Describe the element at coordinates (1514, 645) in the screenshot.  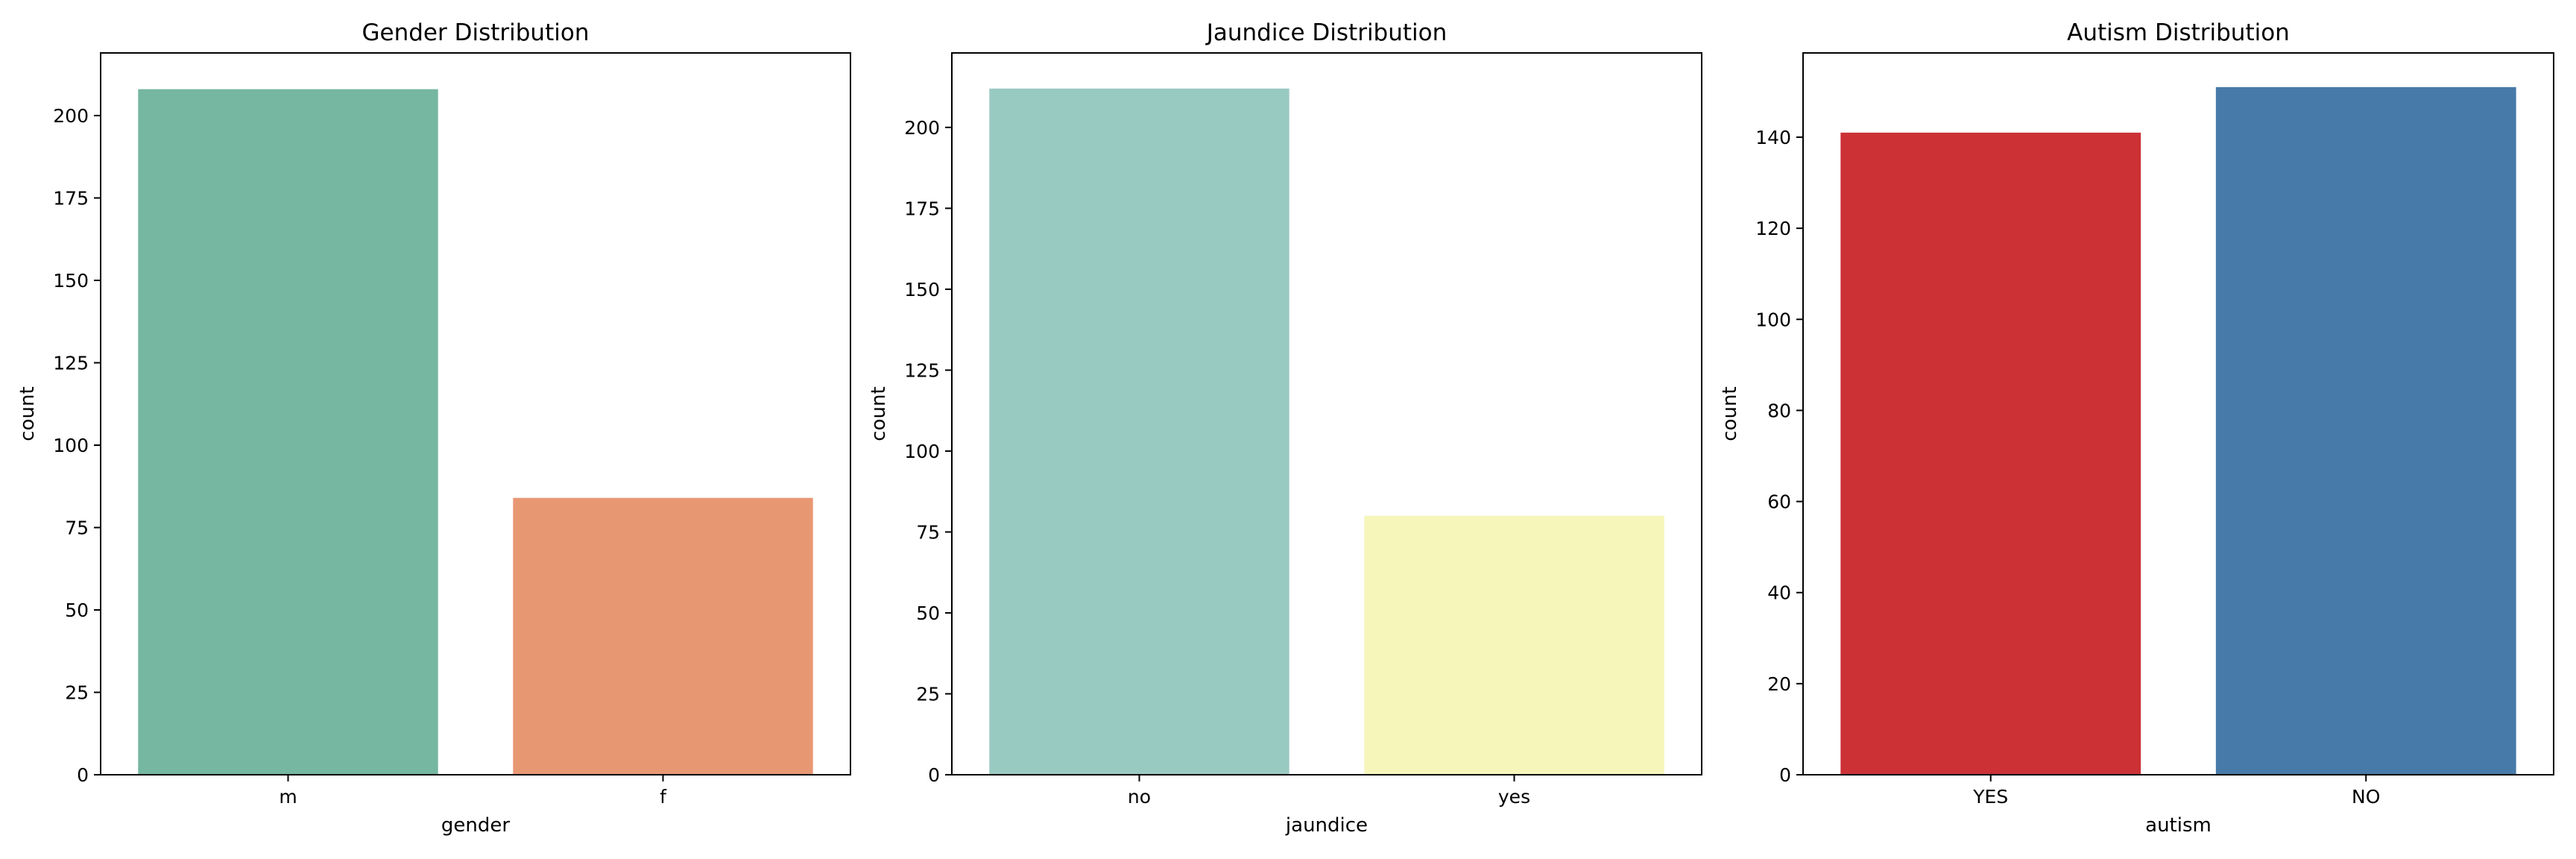
I see `bar-yes` at that location.